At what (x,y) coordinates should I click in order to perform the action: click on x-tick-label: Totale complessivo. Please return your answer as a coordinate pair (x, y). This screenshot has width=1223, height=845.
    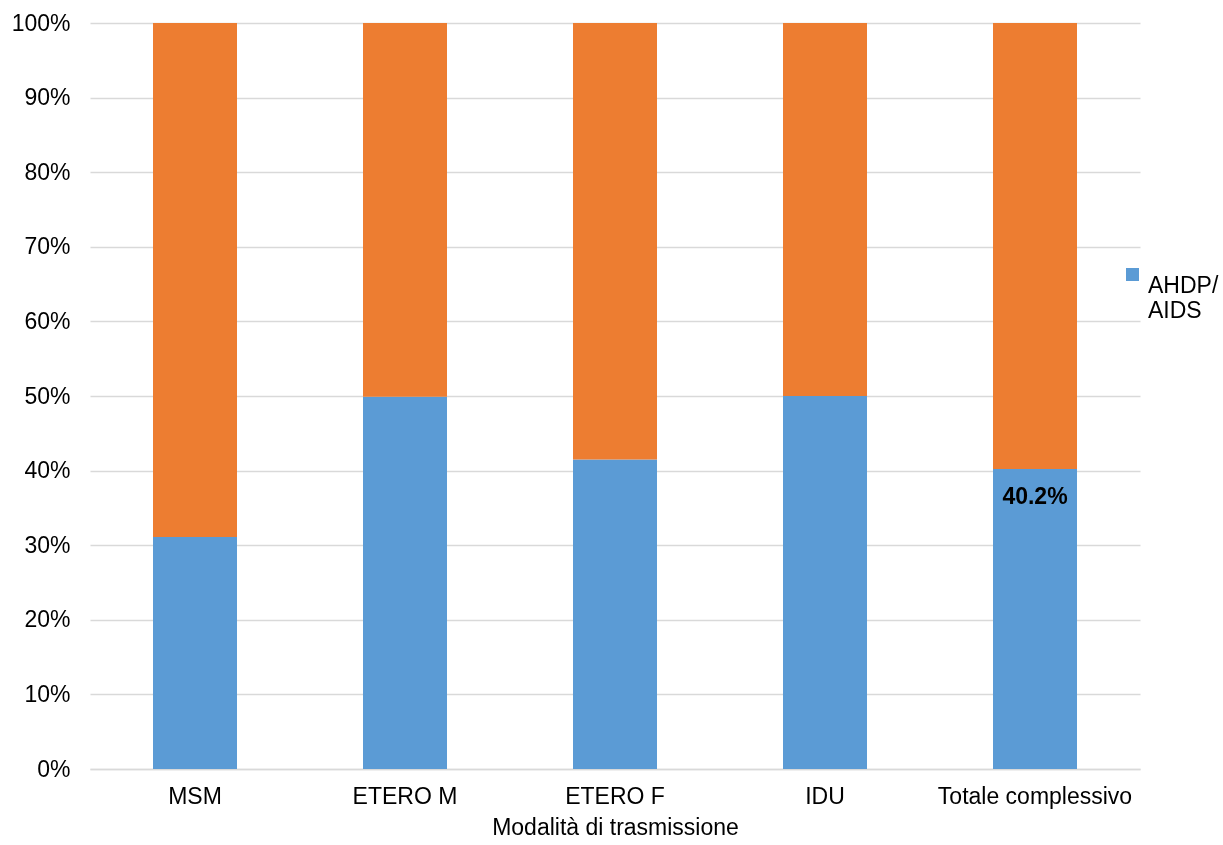
    Looking at the image, I should click on (1035, 795).